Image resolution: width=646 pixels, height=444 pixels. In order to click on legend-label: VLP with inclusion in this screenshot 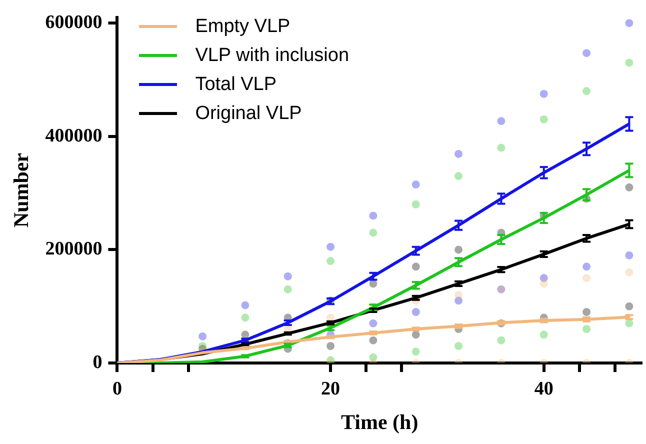, I will do `click(272, 55)`.